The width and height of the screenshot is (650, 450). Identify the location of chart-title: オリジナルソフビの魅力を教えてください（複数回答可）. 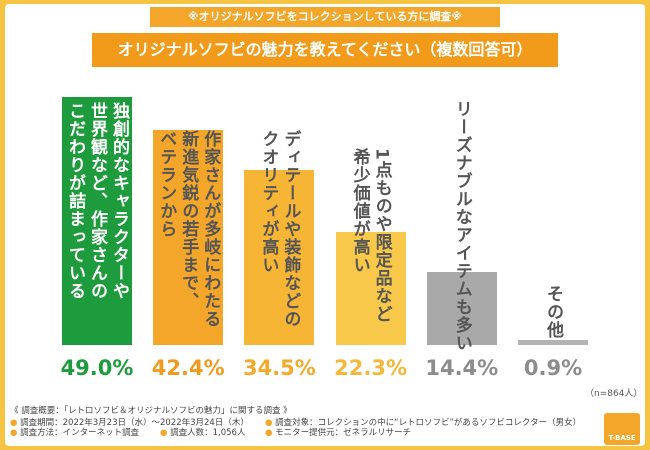
(325, 50).